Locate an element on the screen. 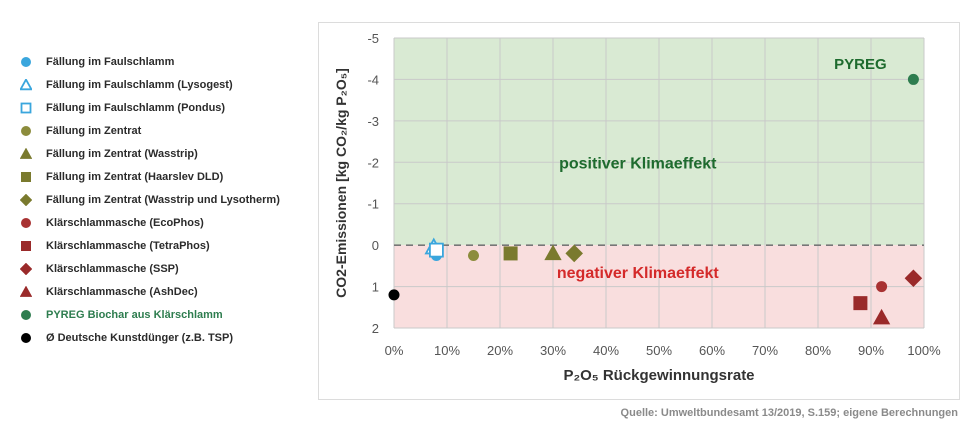 Image resolution: width=980 pixels, height=438 pixels. legend-item: Klärschlammasche (EcoPhos) is located at coordinates (165, 222).